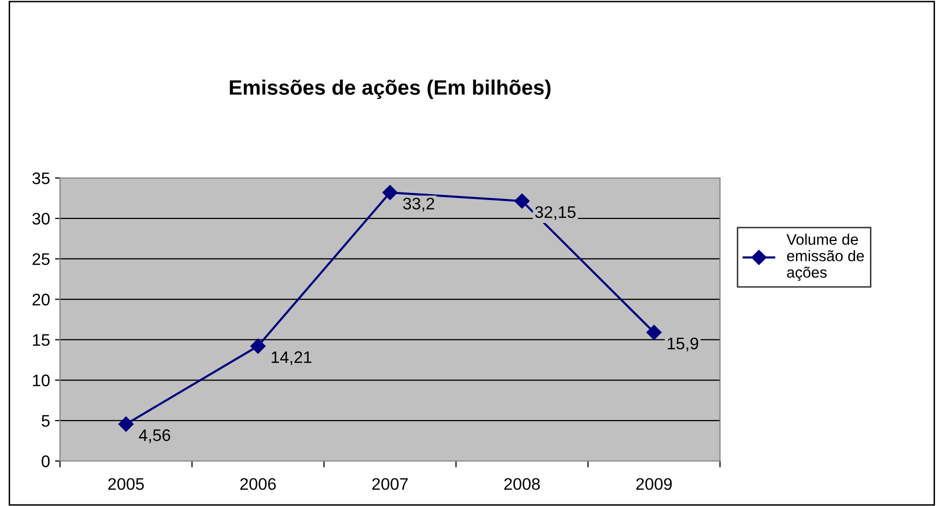 This screenshot has width=939, height=506. Describe the element at coordinates (41, 178) in the screenshot. I see `y-tick-label: 35` at that location.